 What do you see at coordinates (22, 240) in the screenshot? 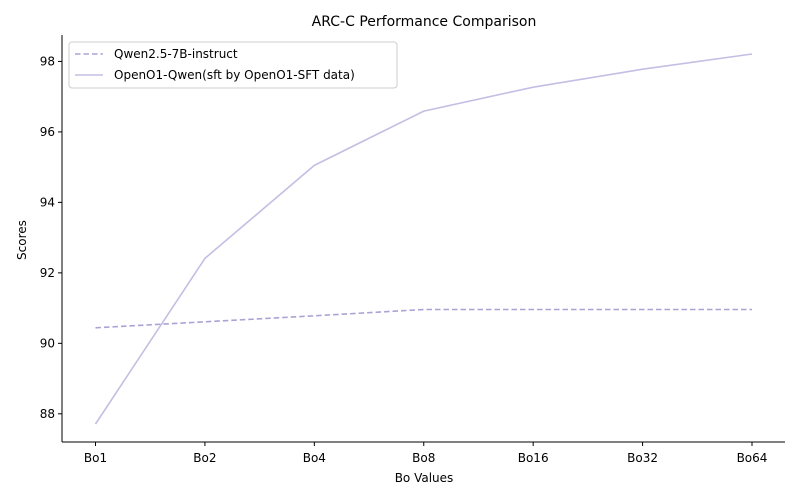
I see `y-axis-label: Scores` at bounding box center [22, 240].